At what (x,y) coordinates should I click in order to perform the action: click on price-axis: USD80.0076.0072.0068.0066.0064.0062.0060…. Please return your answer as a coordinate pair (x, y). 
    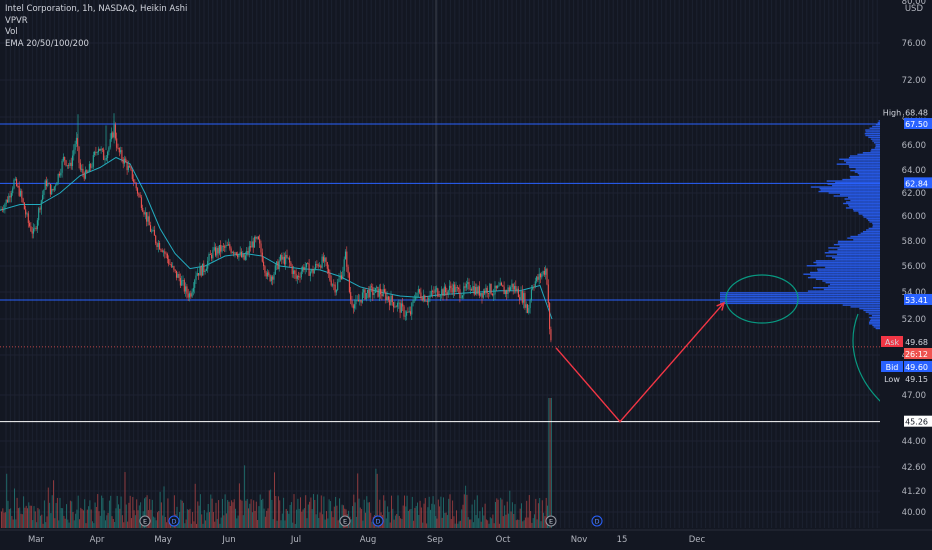
    Looking at the image, I should click on (906, 264).